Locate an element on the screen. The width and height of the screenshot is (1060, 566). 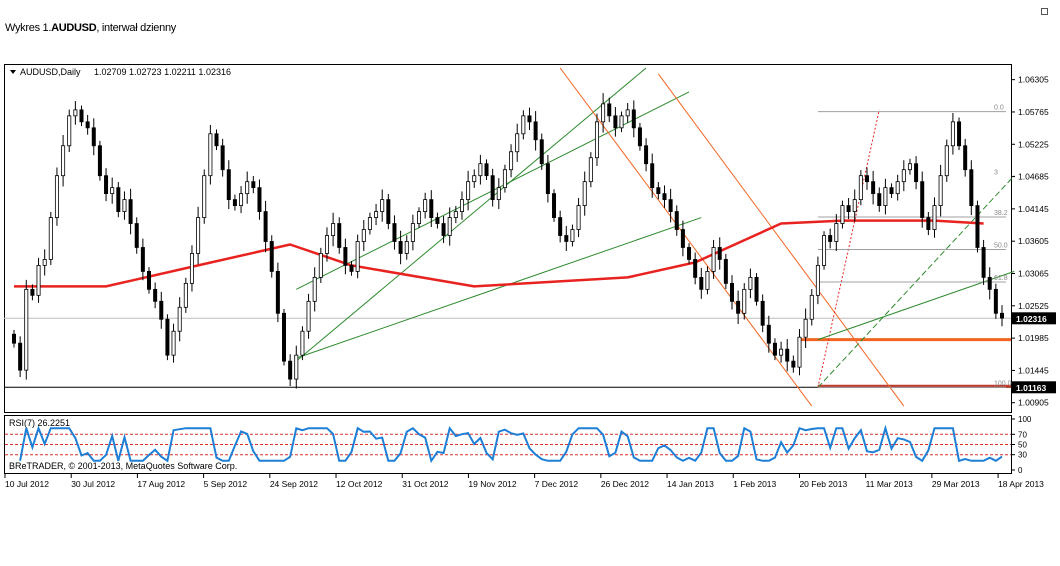
triangle-down-icon is located at coordinates (13, 72).